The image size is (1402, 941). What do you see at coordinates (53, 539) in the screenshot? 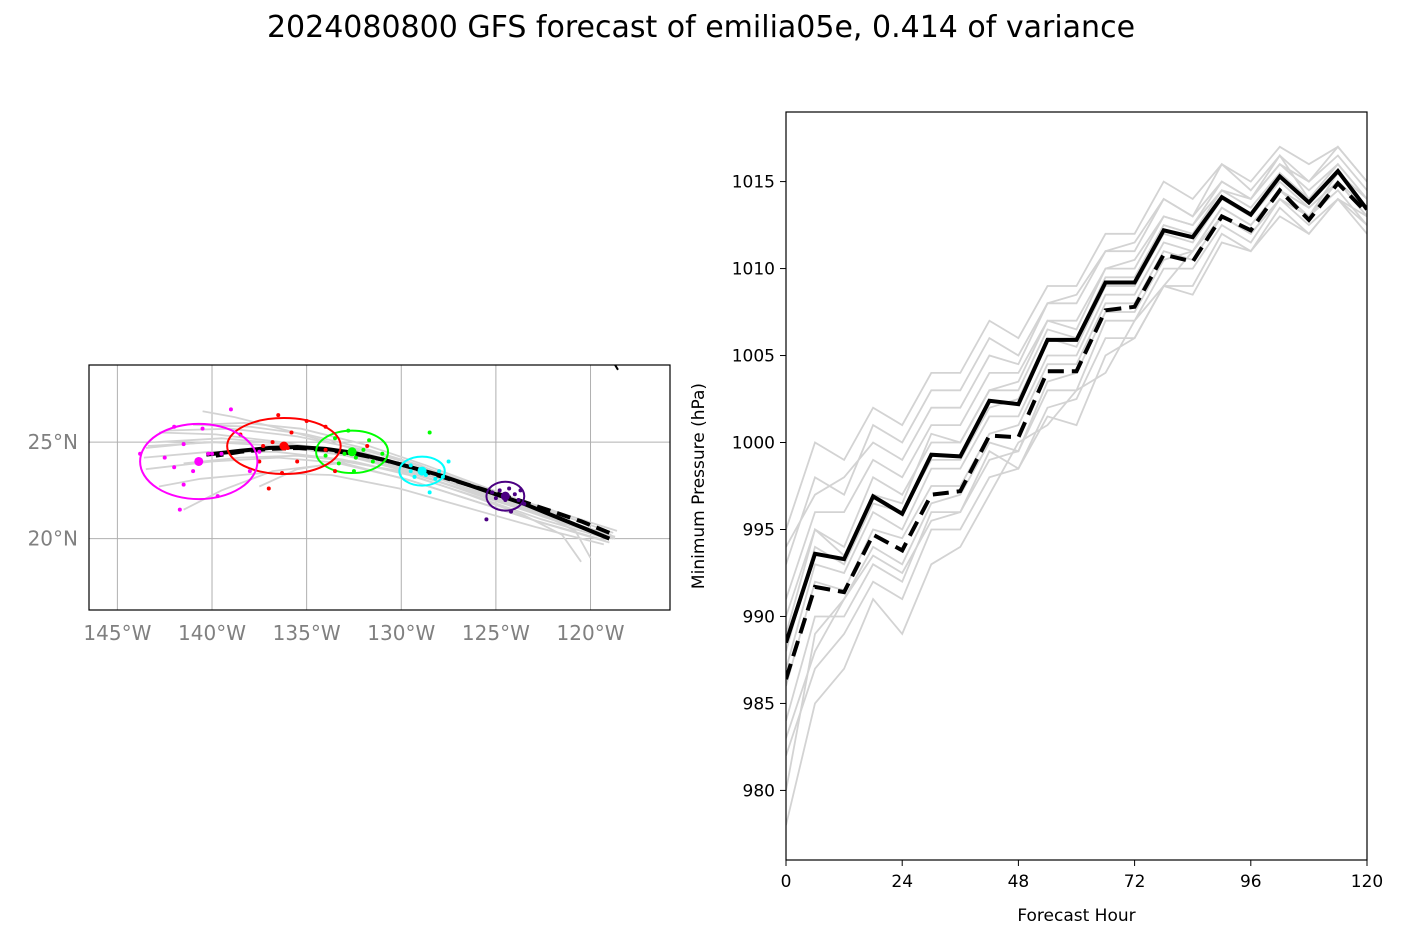
I see `map-lat-tick-label: 20°N` at bounding box center [53, 539].